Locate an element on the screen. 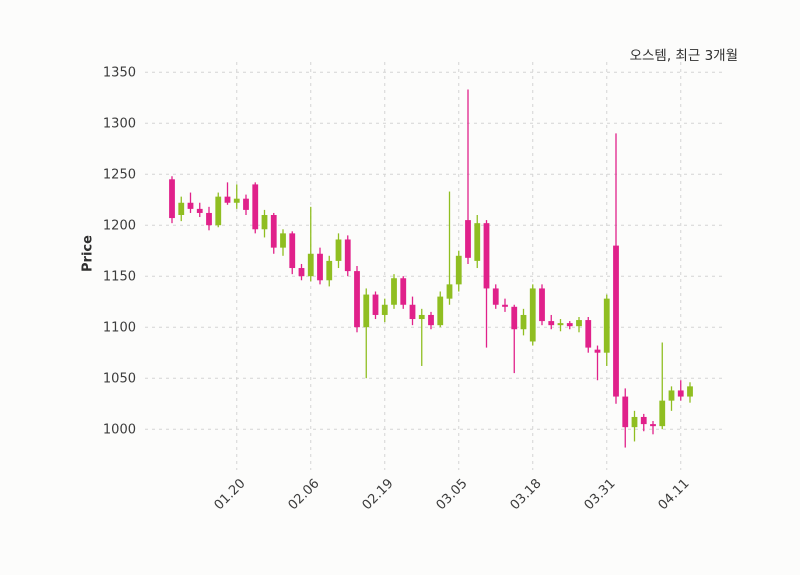  x-tick-label: 02.19 is located at coordinates (378, 494).